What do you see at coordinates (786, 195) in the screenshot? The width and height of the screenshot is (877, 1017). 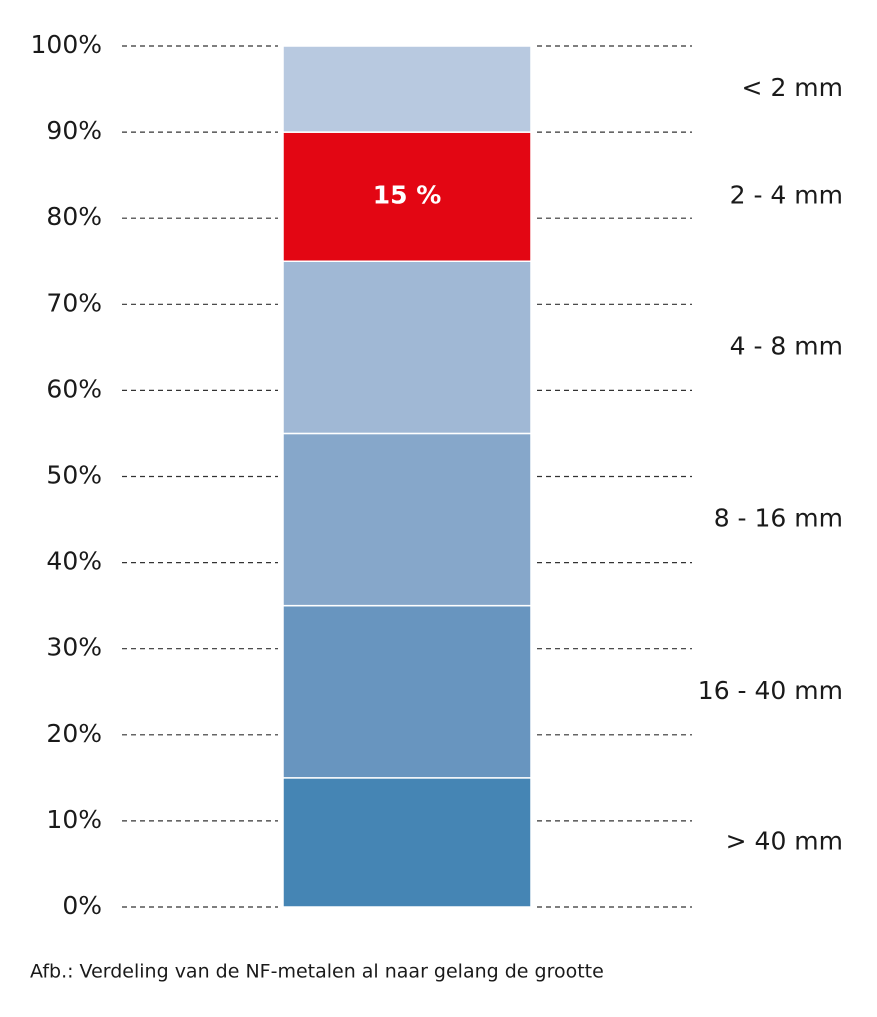 I see `legend-label: 2 - 4 mm` at bounding box center [786, 195].